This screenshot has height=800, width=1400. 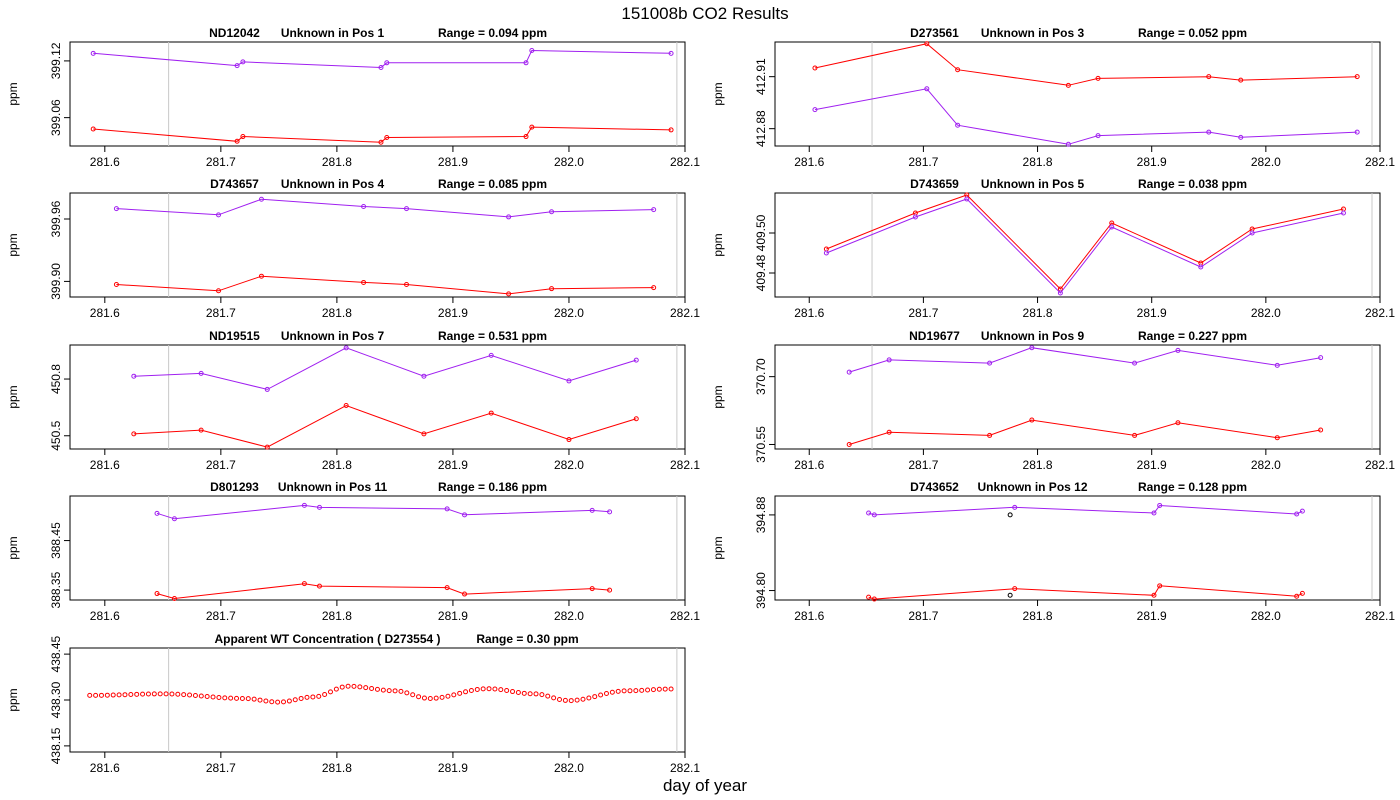 What do you see at coordinates (56, 699) in the screenshot?
I see `y-tick-label: 438.30` at bounding box center [56, 699].